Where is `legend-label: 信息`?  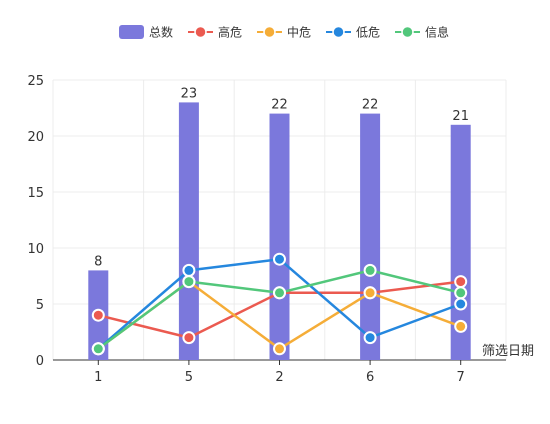 legend-label: 信息 is located at coordinates (437, 32).